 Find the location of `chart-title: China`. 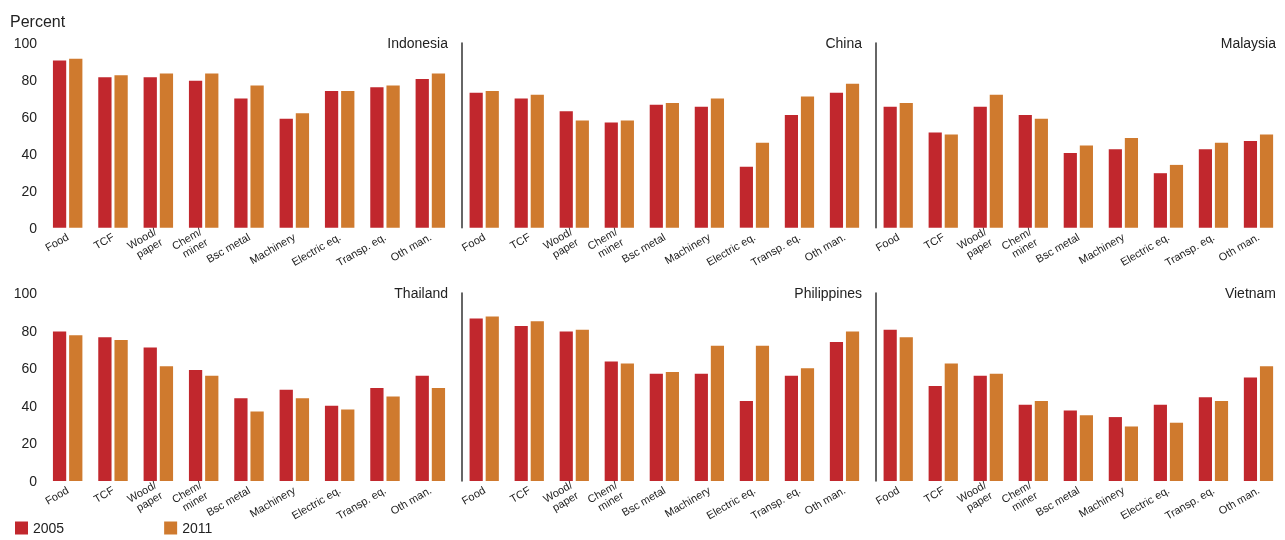

chart-title: China is located at coordinates (844, 43).